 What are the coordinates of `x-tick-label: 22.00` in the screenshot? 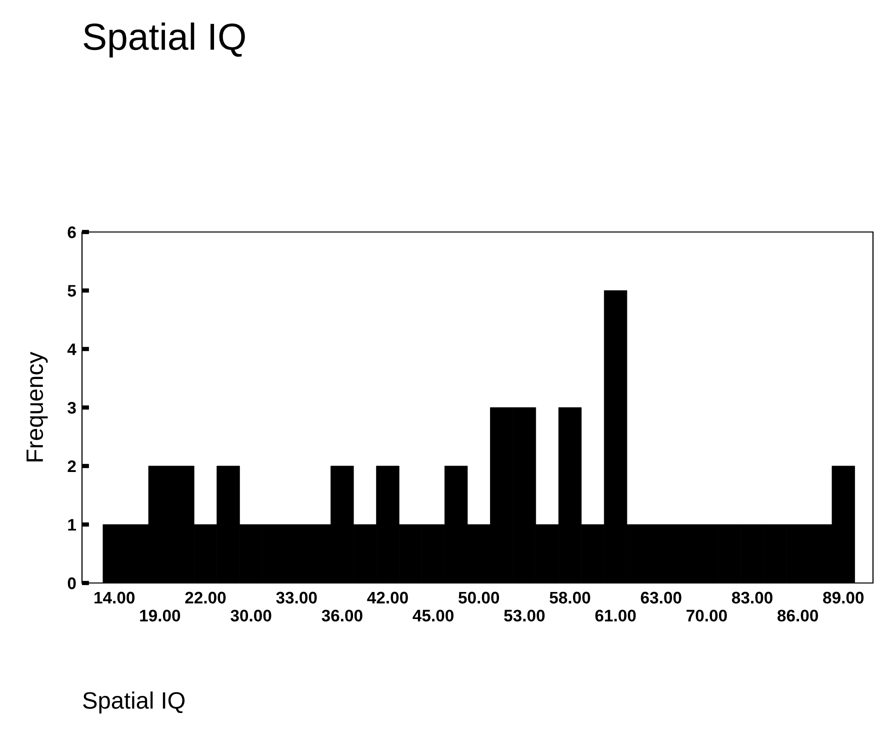 It's located at (205, 598).